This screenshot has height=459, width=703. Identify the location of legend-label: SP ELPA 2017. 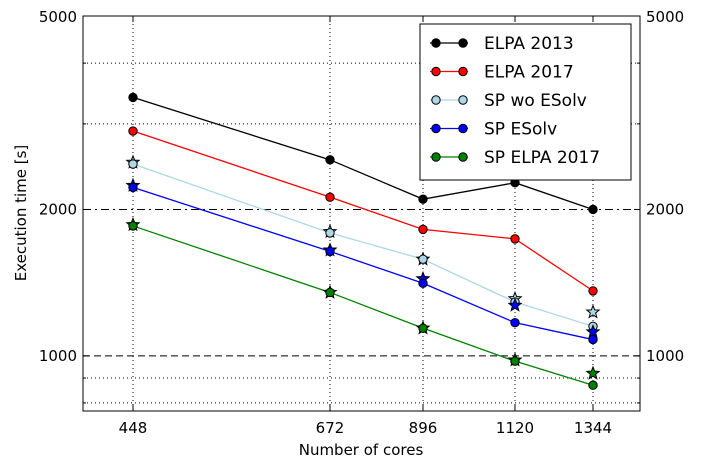
(542, 158).